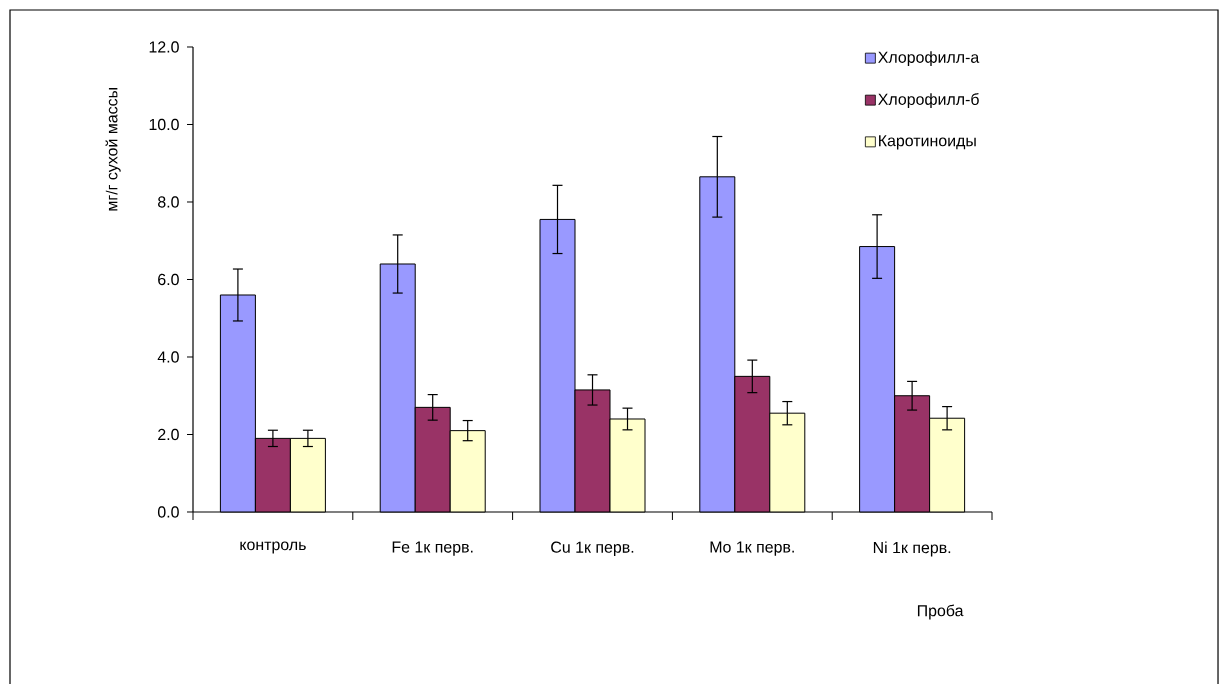 Image resolution: width=1228 pixels, height=684 pixels. What do you see at coordinates (168, 357) in the screenshot?
I see `y-tick-label: 4.0` at bounding box center [168, 357].